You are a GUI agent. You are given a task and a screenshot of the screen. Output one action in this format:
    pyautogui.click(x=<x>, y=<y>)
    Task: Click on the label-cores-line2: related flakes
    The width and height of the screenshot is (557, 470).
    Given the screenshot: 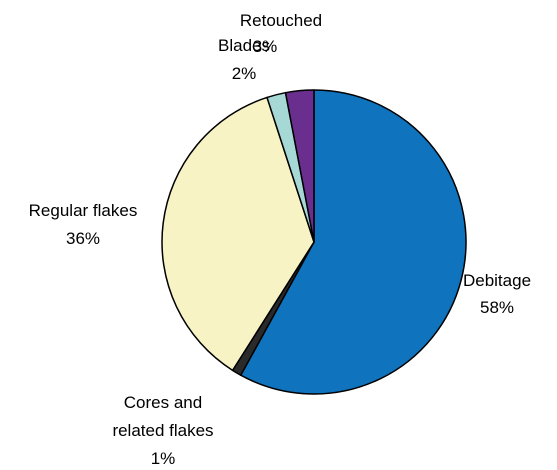 What is the action you would take?
    pyautogui.click(x=162, y=430)
    